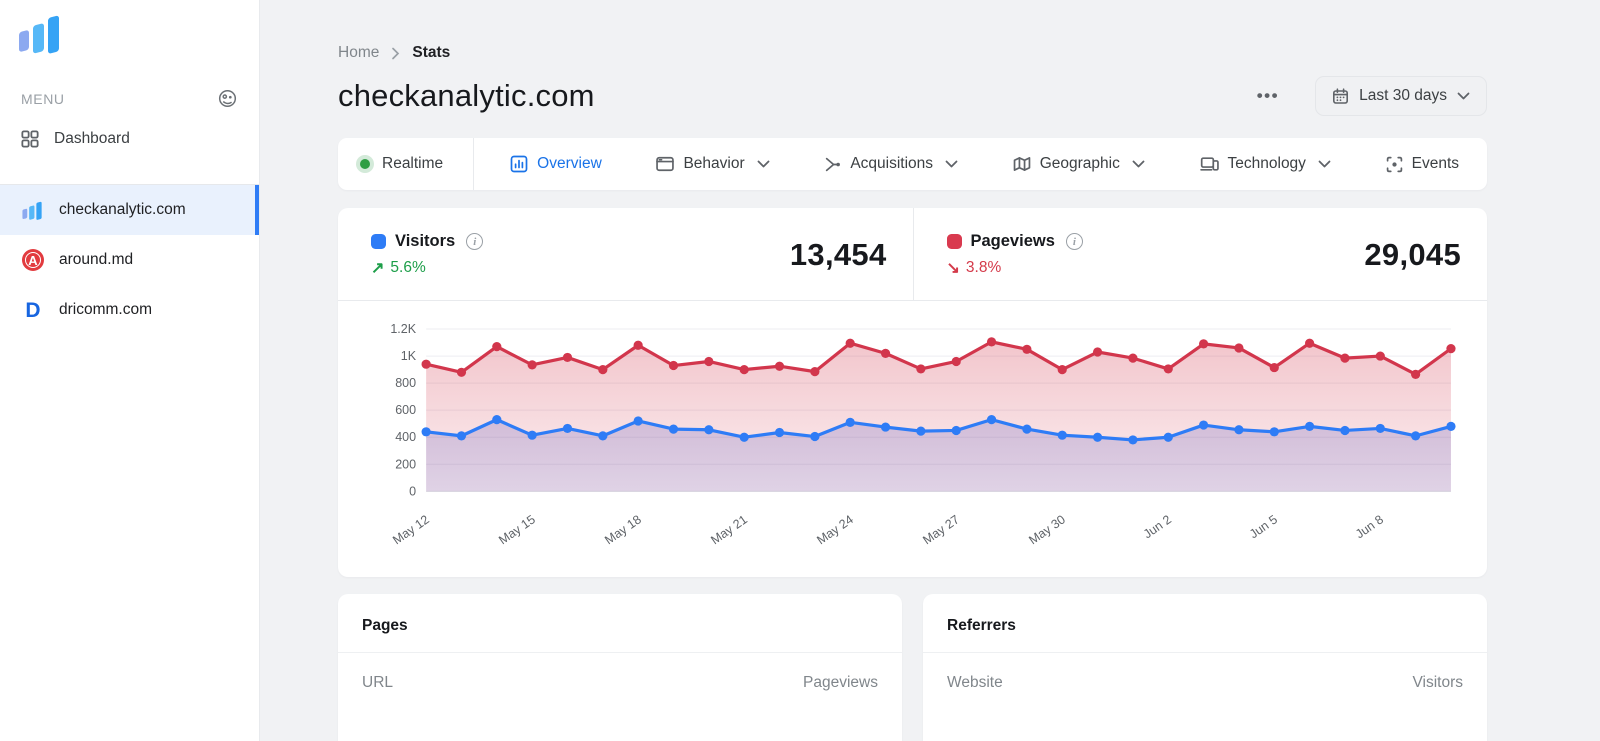  Describe the element at coordinates (975, 683) in the screenshot. I see `column-header: Website` at that location.